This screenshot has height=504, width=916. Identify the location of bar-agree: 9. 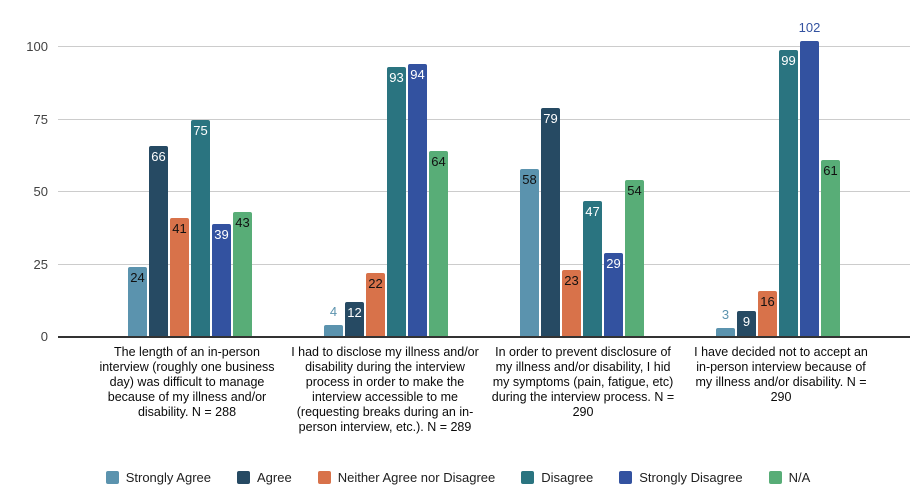
(746, 323).